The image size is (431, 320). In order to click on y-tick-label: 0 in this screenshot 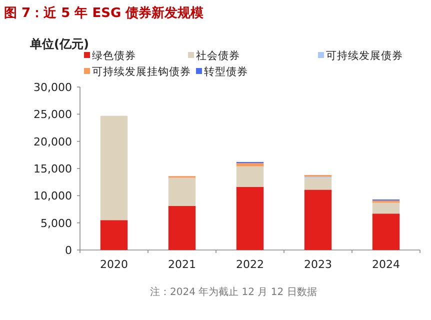, I will do `click(68, 250)`.